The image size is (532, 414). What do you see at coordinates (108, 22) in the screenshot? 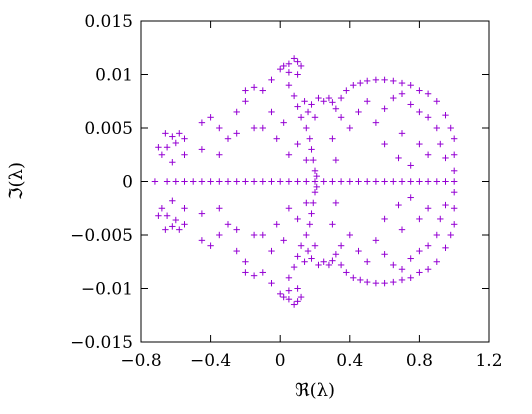
I see `y-tick-label: 0.015` at bounding box center [108, 22].